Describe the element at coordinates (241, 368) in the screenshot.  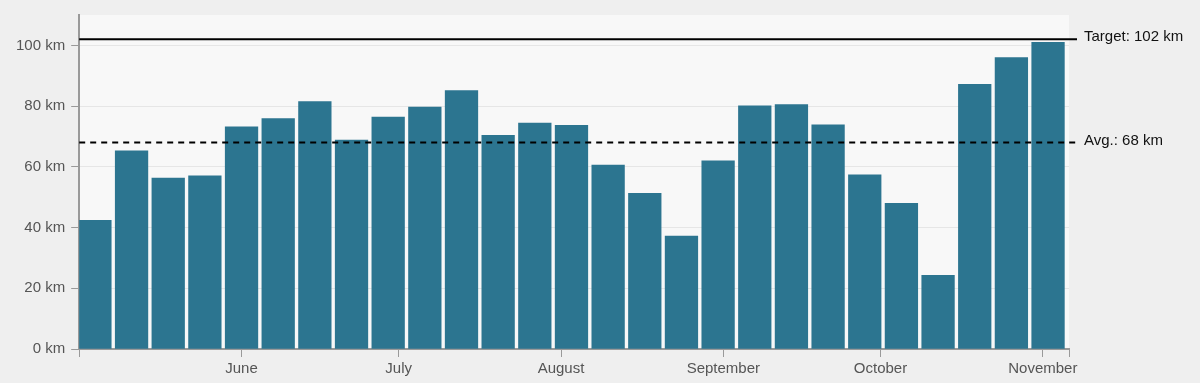
I see `x-tick-label: June` at that location.